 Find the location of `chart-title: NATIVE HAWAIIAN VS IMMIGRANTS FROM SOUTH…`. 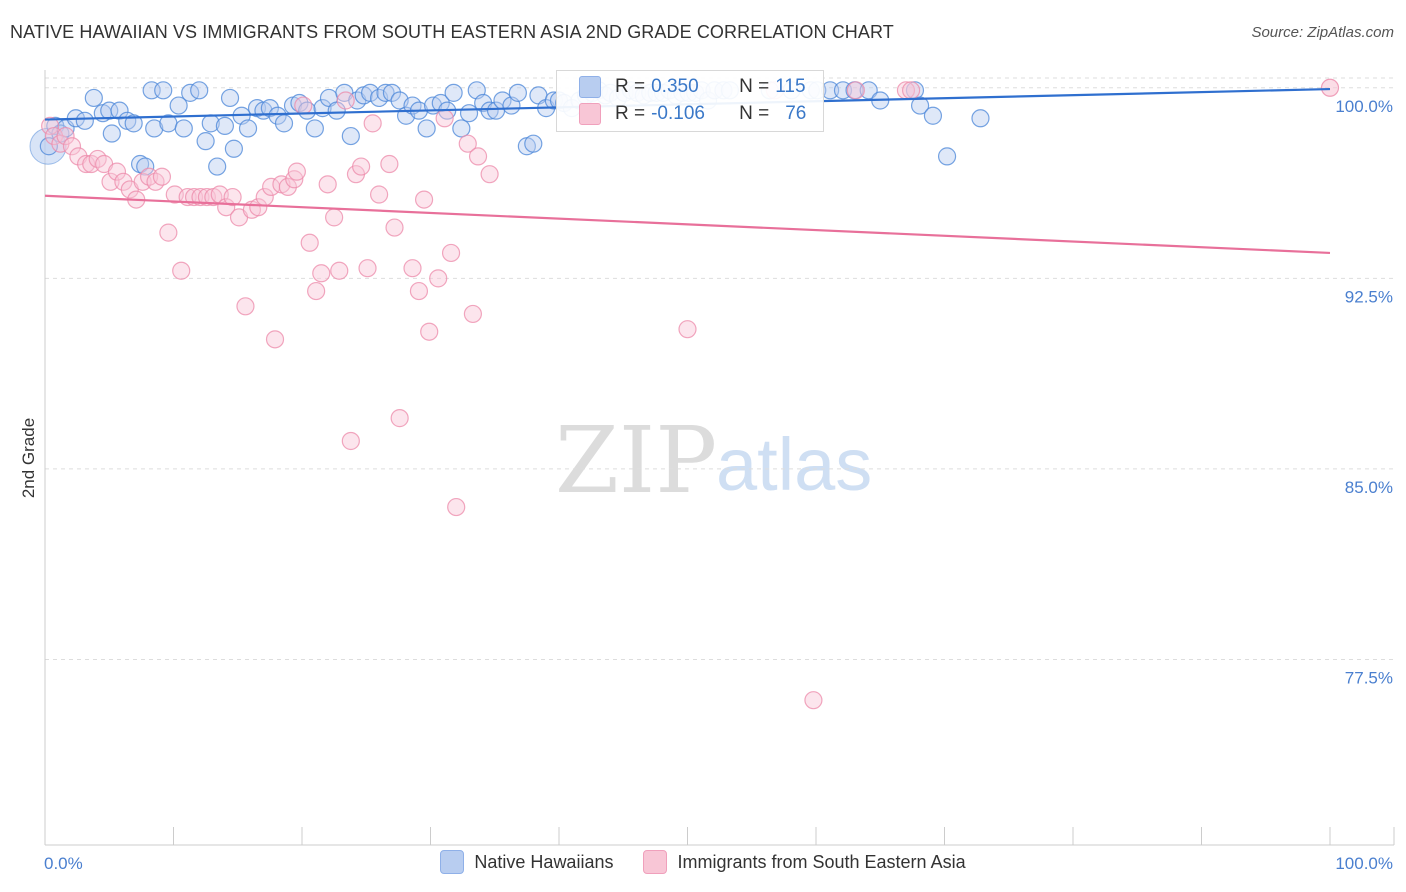

chart-title: NATIVE HAWAIIAN VS IMMIGRANTS FROM SOUTH… is located at coordinates (452, 32).